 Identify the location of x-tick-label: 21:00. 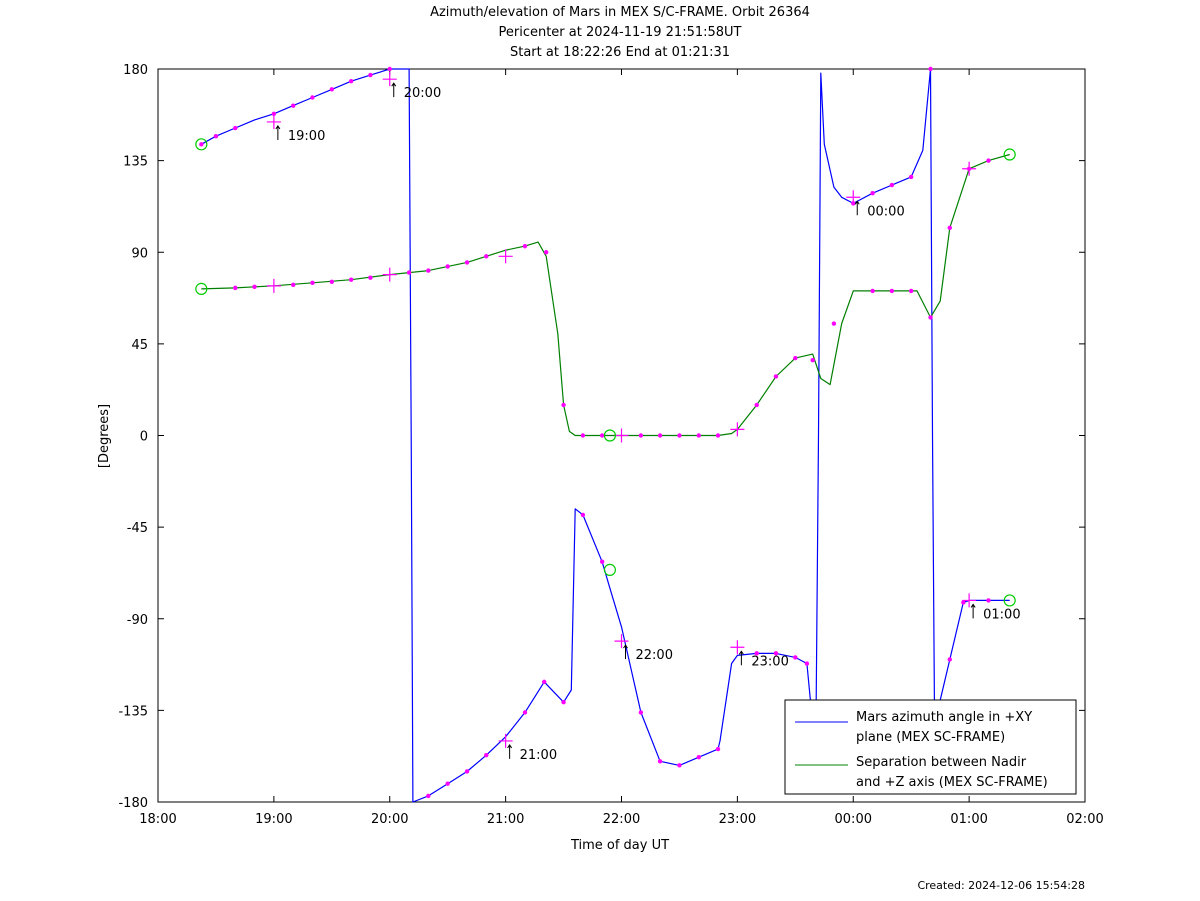
(505, 819).